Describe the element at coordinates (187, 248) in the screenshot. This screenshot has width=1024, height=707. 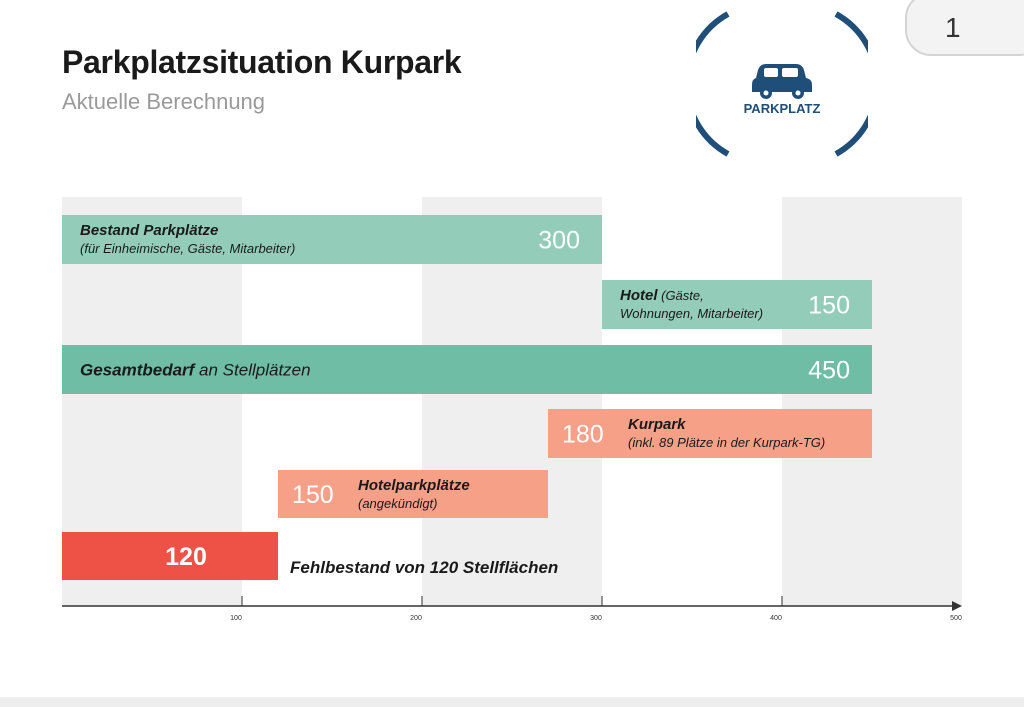
I see `bar-sublabel-bestand: (für Einheimische, Gäste, Mitarbeiter)` at that location.